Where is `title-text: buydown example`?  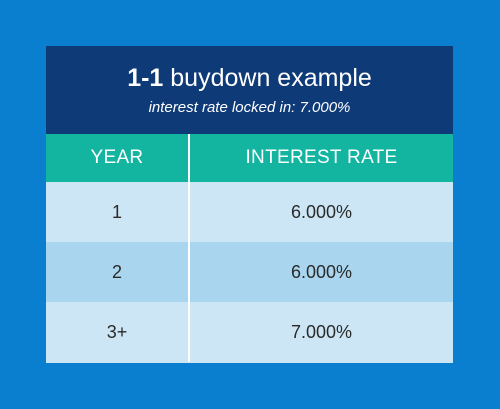
title-text: buydown example is located at coordinates (267, 78).